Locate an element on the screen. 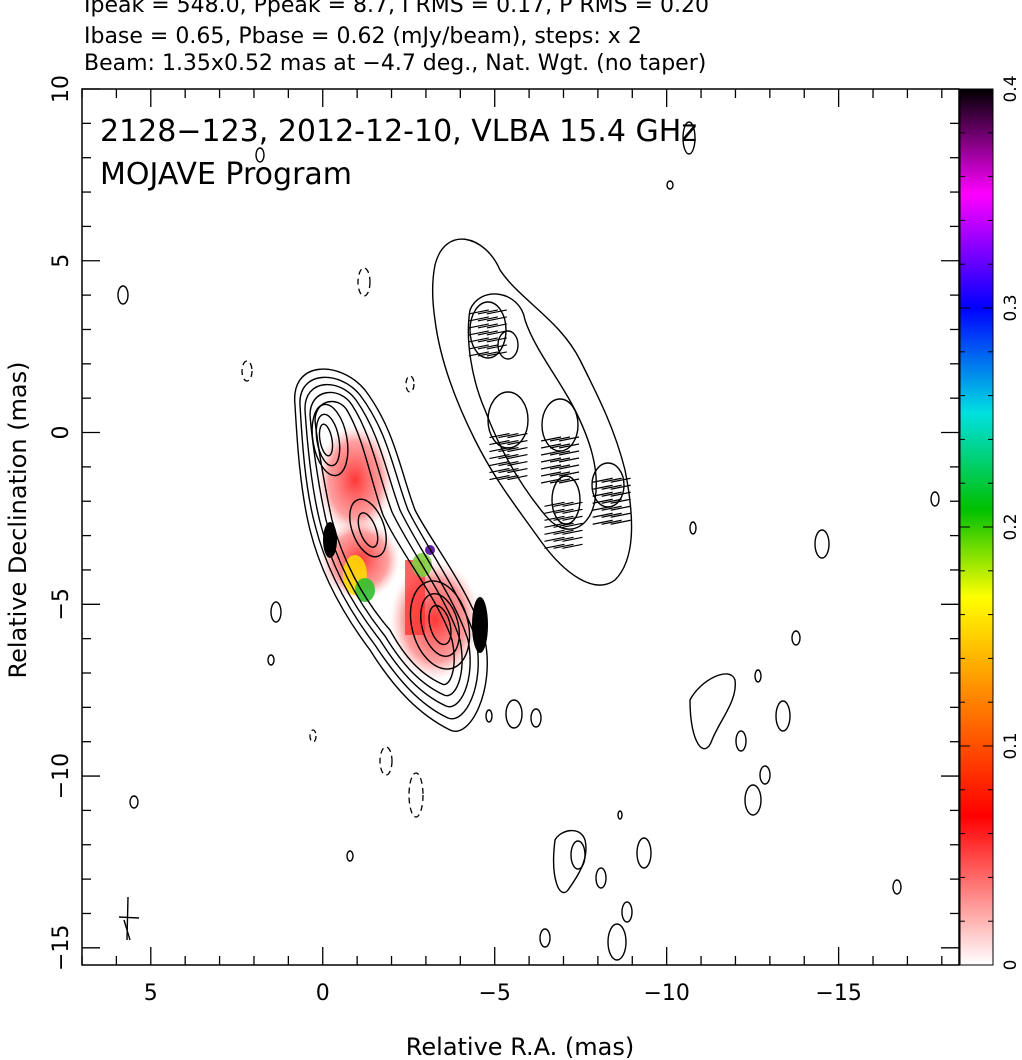 This screenshot has height=1060, width=1022. contour-lobe-knot-1b is located at coordinates (508, 345).